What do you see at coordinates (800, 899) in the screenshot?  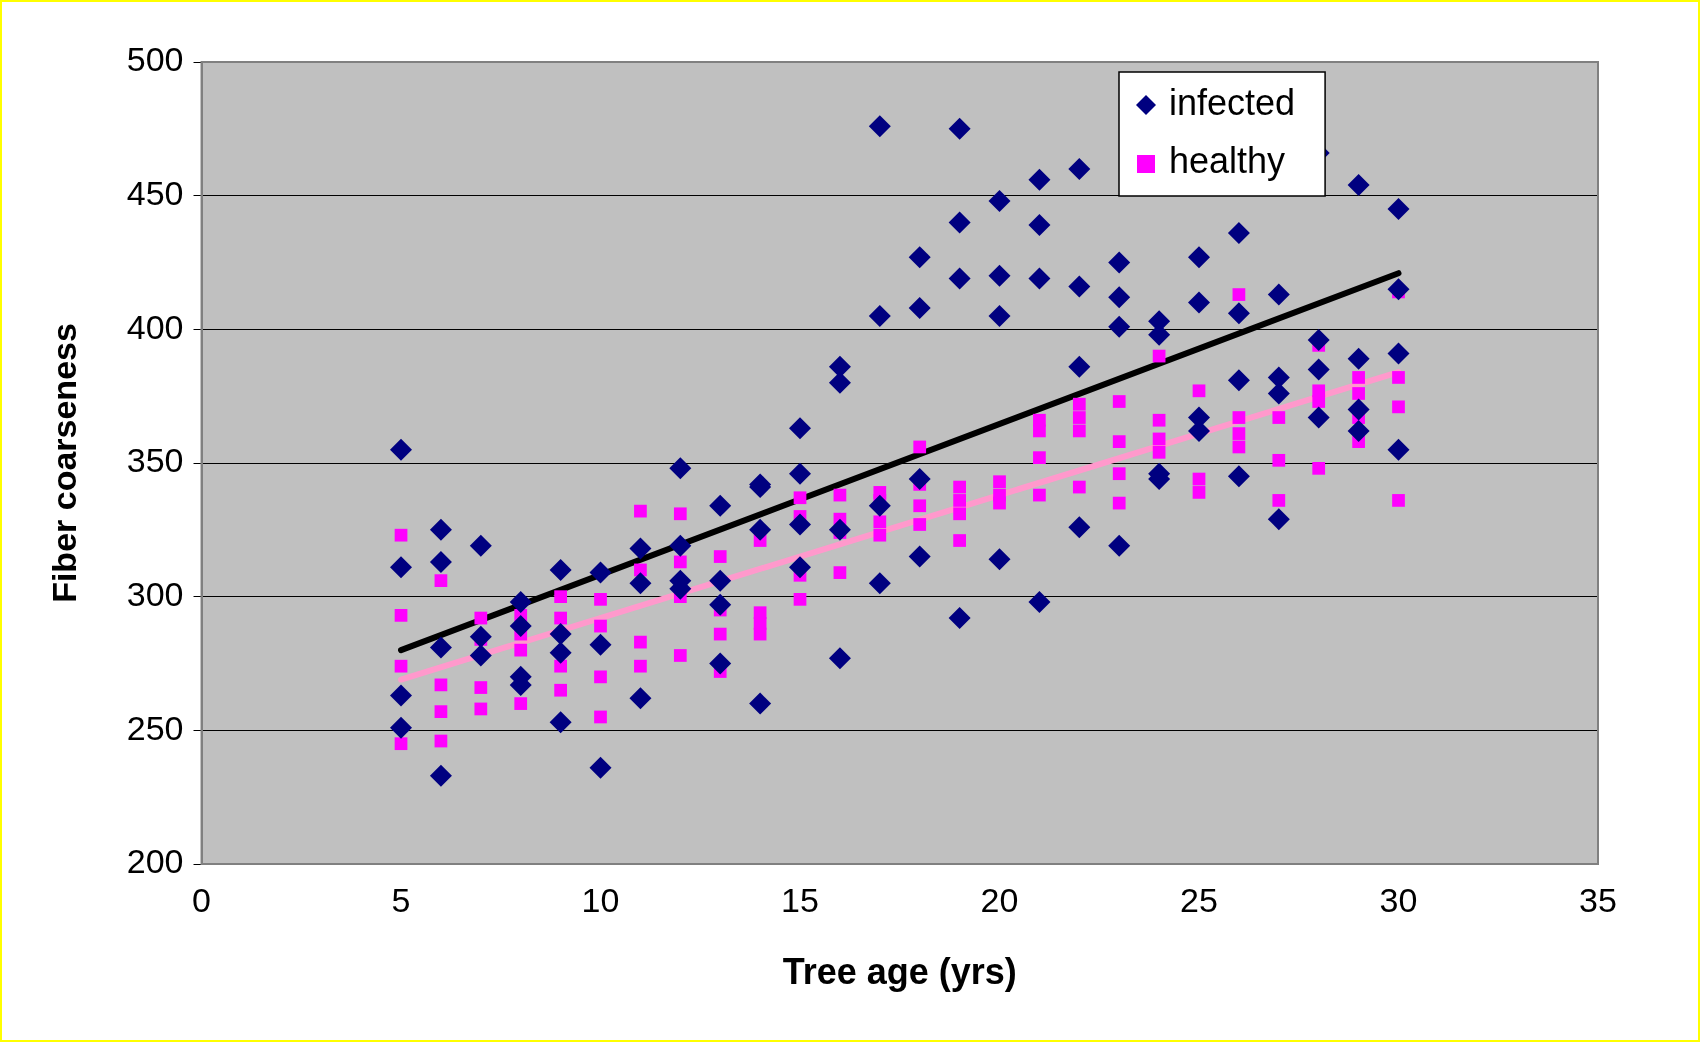 I see `x-tick-label: 15` at bounding box center [800, 899].